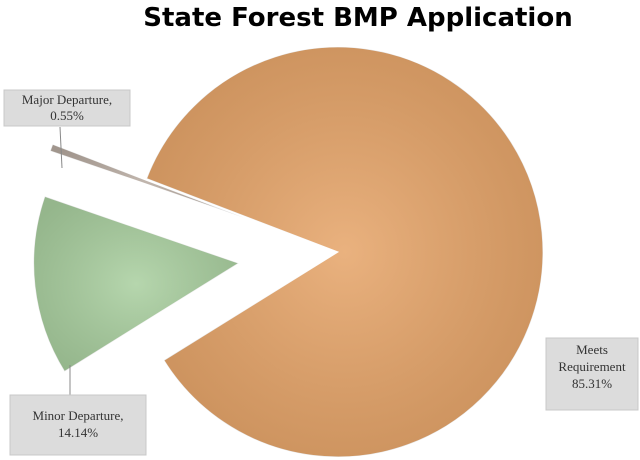 The image size is (640, 460). Describe the element at coordinates (78, 432) in the screenshot. I see `data-label: 14.14%` at that location.